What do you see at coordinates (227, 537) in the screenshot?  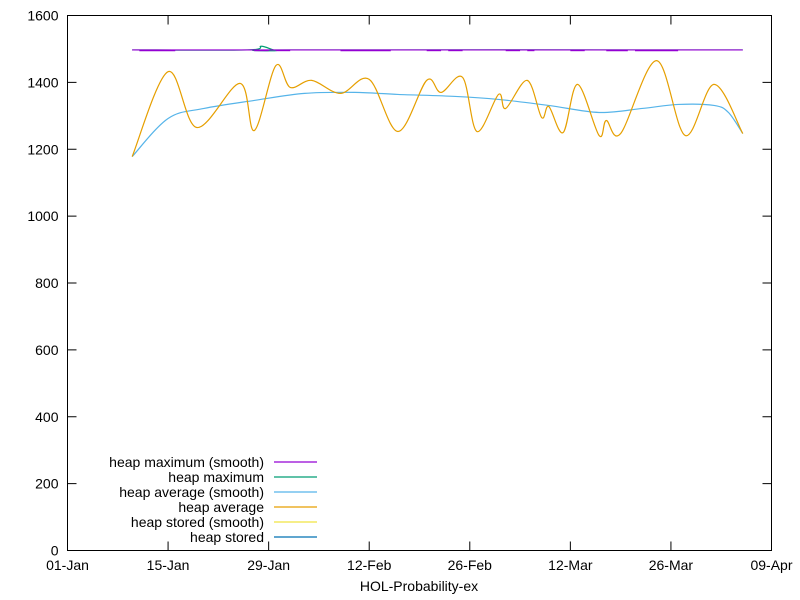 I see `legend-label: heap stored` at bounding box center [227, 537].